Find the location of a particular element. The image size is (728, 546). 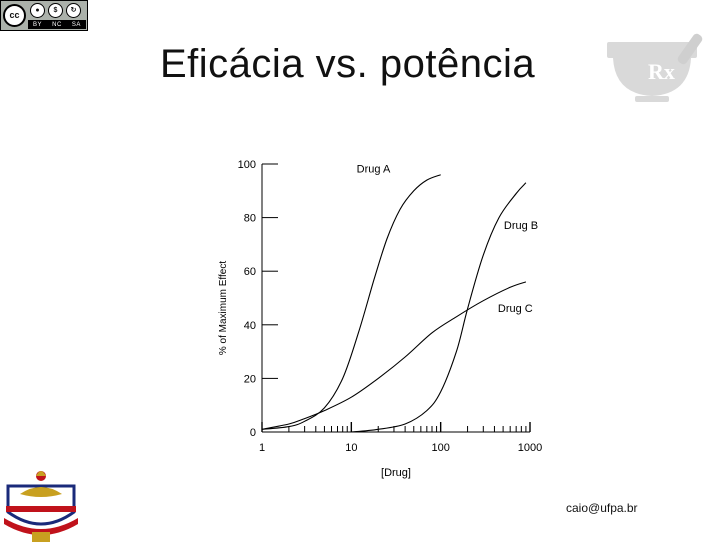

license-term-nc: NC is located at coordinates (57, 24).